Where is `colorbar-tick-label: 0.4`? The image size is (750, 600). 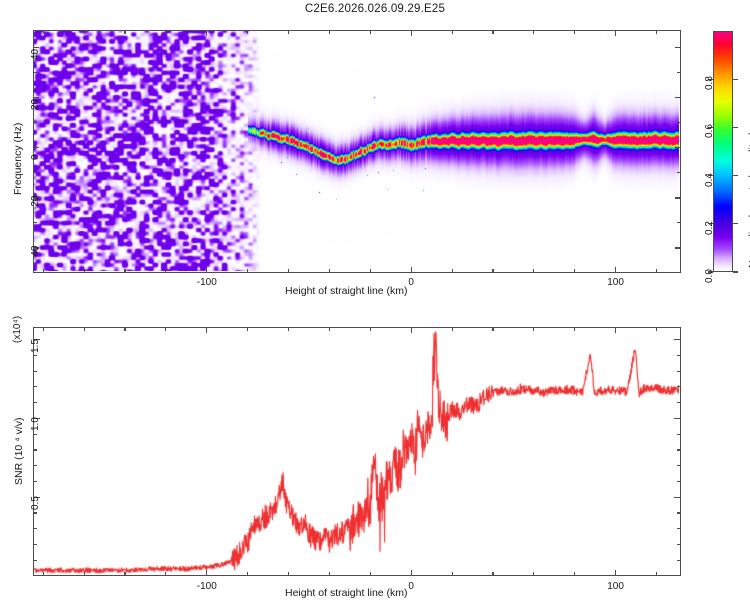
colorbar-tick-label: 0.4 is located at coordinates (709, 179).